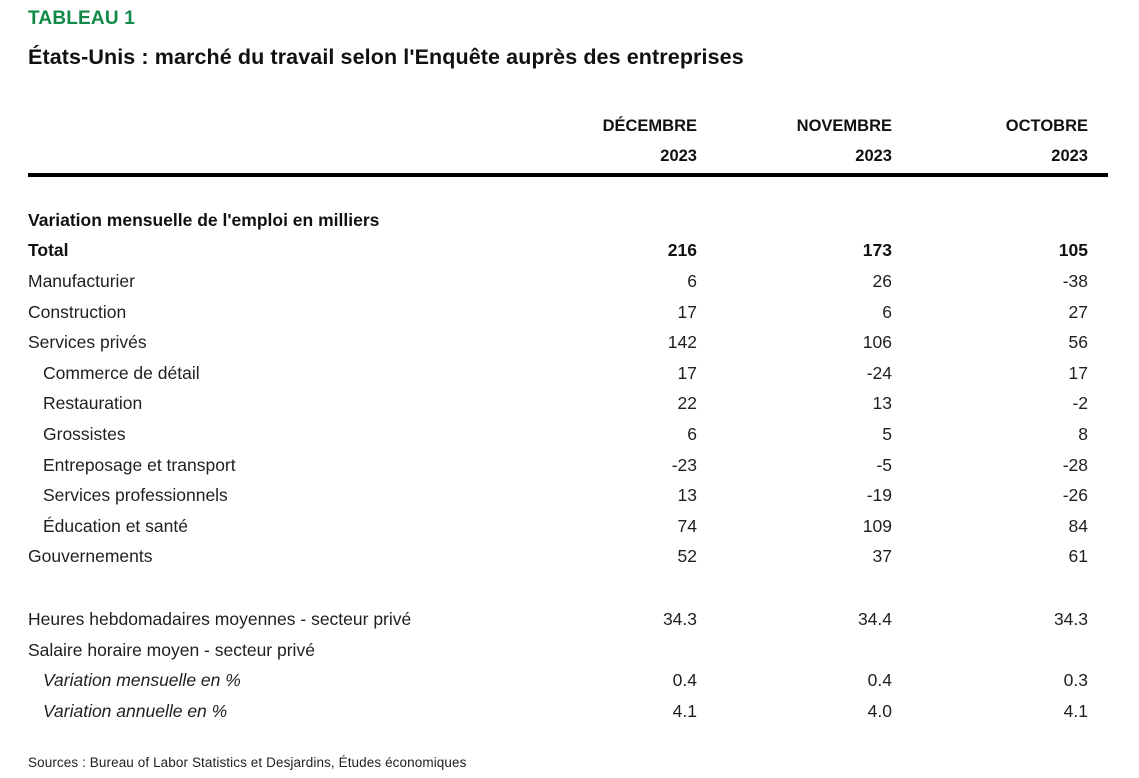 This screenshot has height=778, width=1139. What do you see at coordinates (877, 525) in the screenshot?
I see `row-value-nov: 109` at bounding box center [877, 525].